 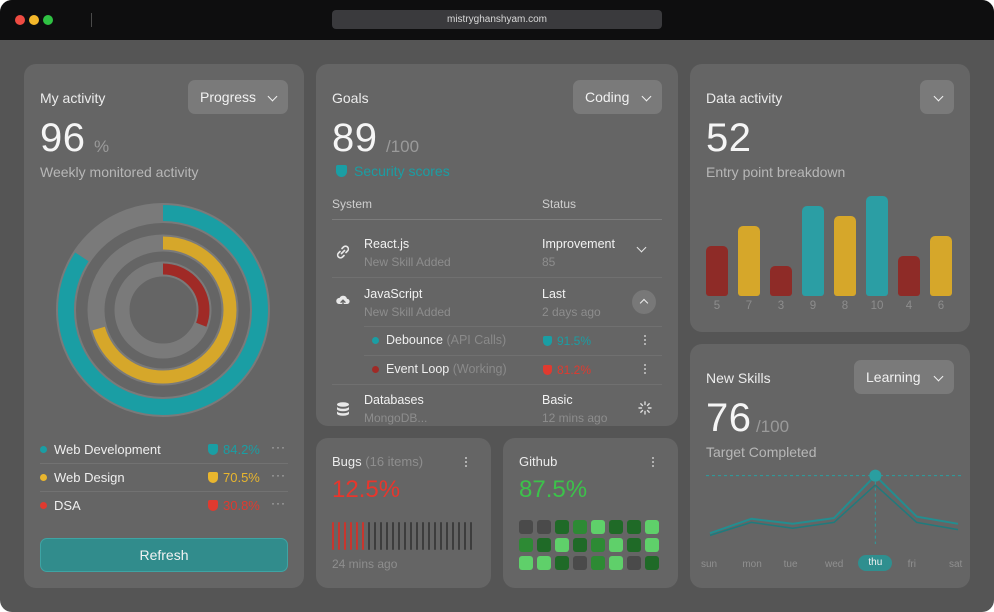 I want to click on active-point, so click(x=875, y=475).